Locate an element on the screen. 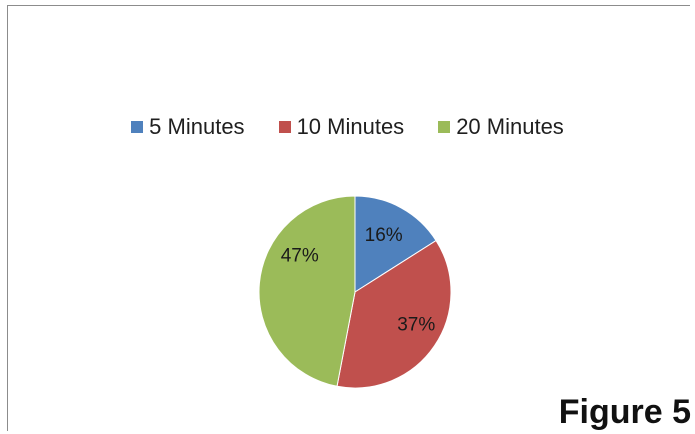 The image size is (695, 434). data-label-10-minutes: 37% is located at coordinates (416, 324).